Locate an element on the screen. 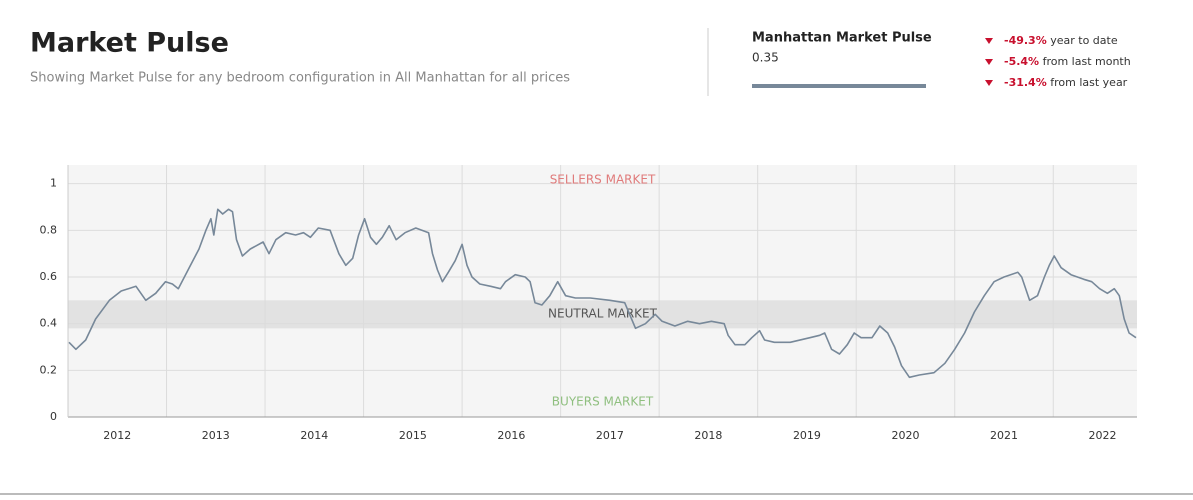 The image size is (1193, 500). page-title: Market Pulse is located at coordinates (129, 43).